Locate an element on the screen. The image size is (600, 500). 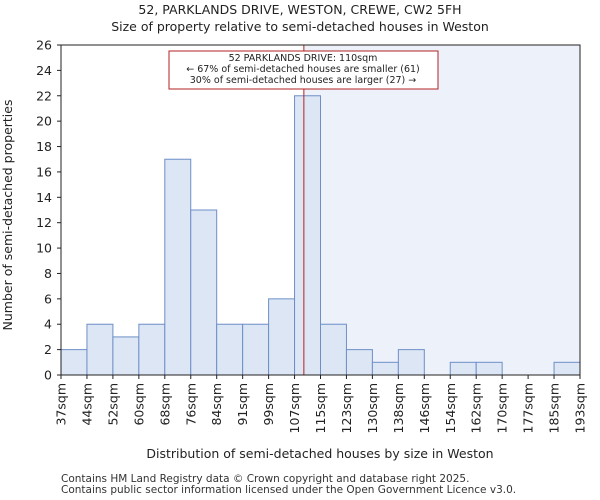
y-tick-label: 4 is located at coordinates (48, 324).